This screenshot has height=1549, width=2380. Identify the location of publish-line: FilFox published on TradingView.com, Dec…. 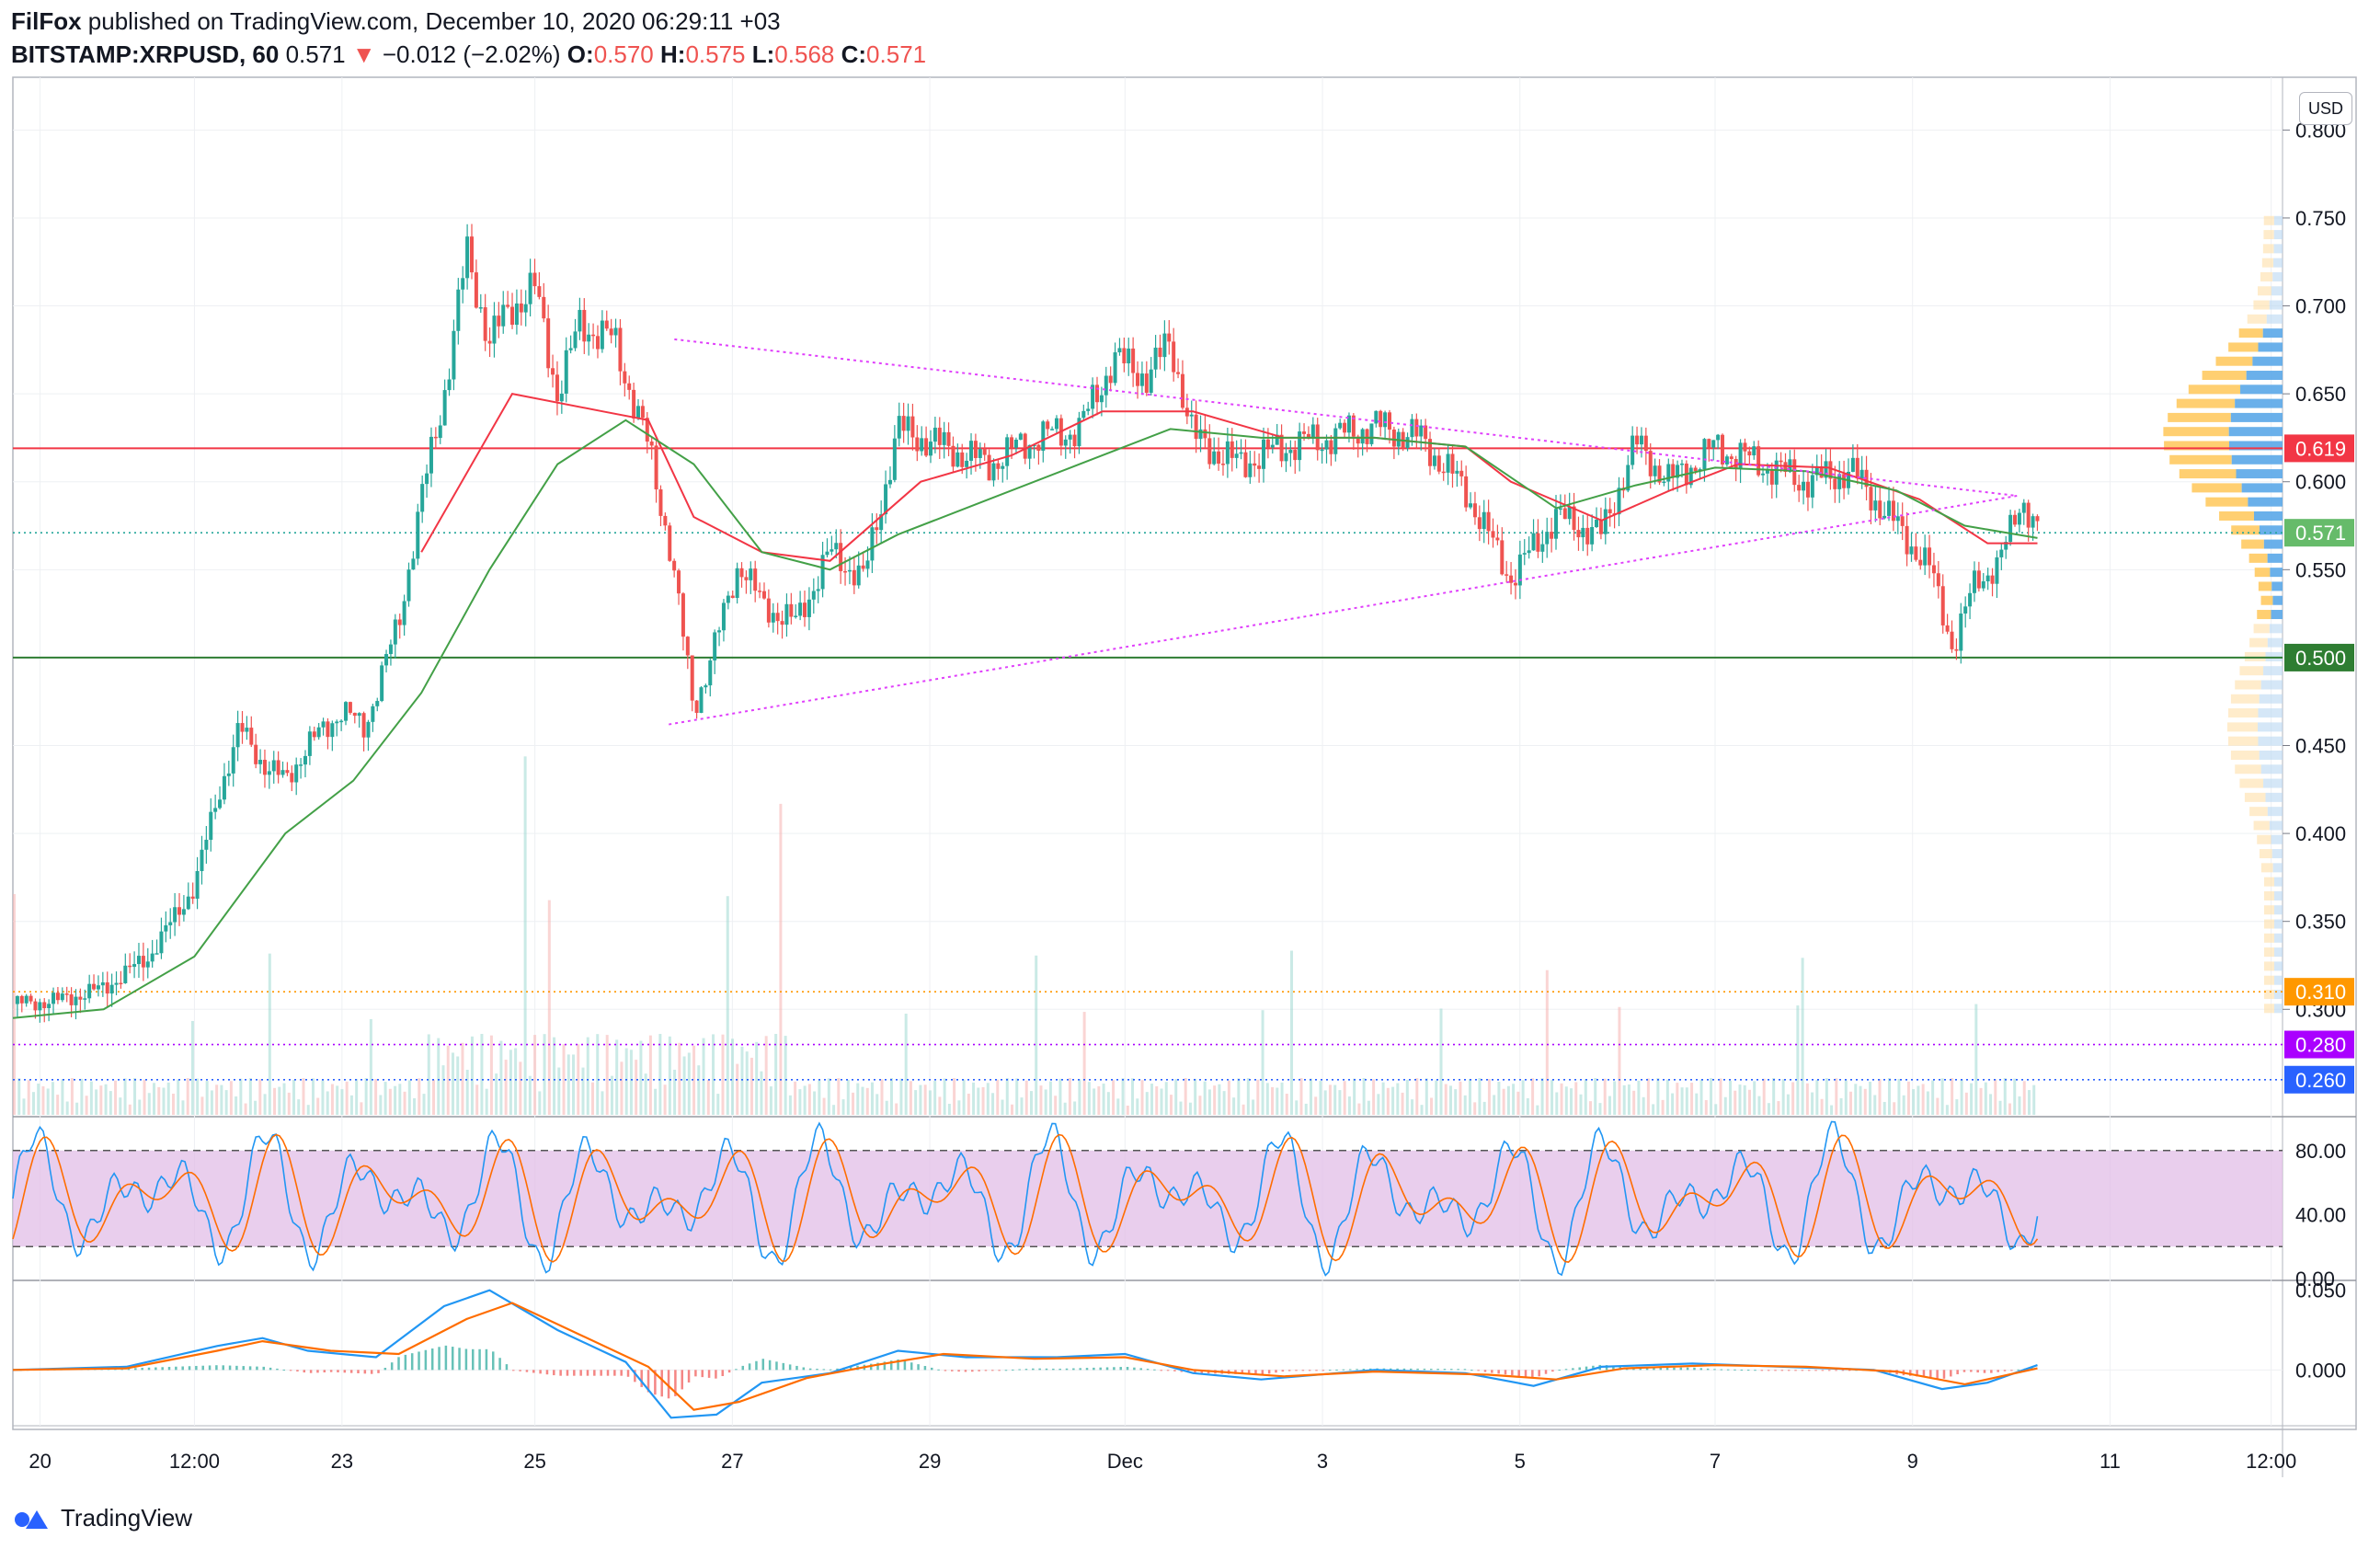
(396, 22).